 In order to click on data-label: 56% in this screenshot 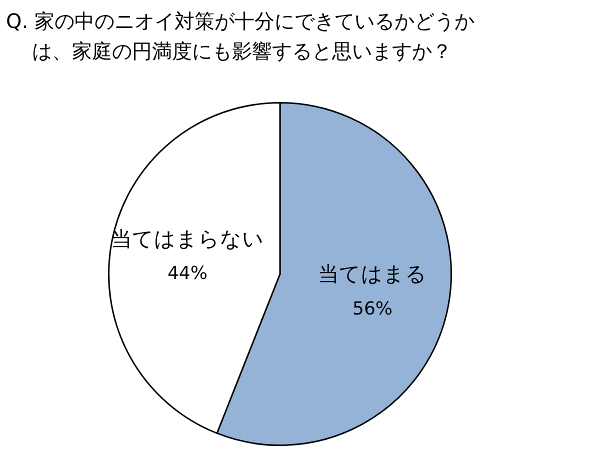, I will do `click(372, 309)`.